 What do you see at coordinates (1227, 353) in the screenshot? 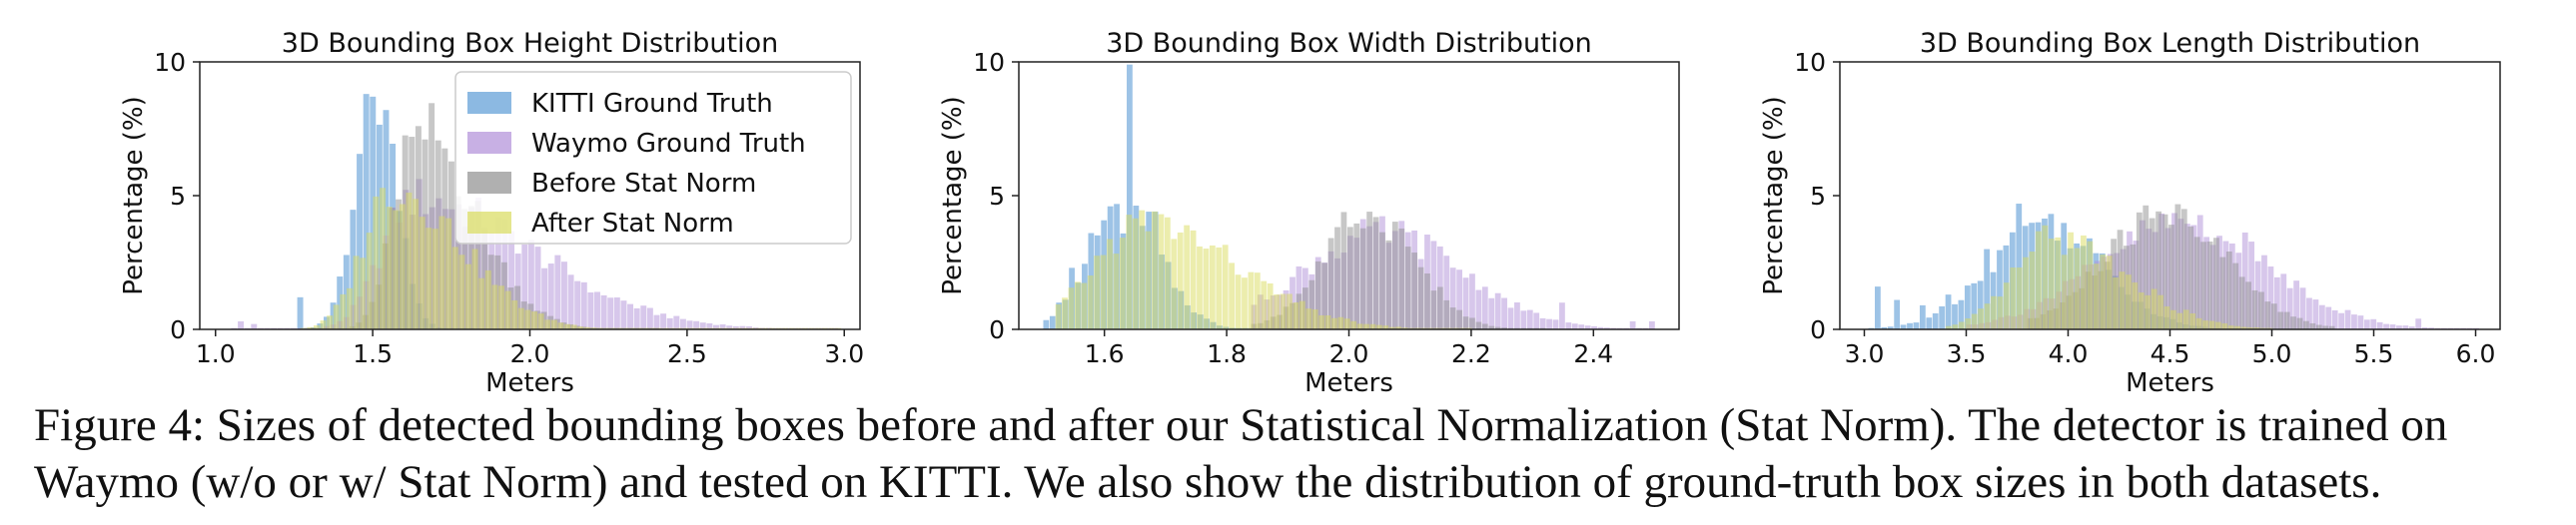
I see `x-tick-label: 1.8` at bounding box center [1227, 353].